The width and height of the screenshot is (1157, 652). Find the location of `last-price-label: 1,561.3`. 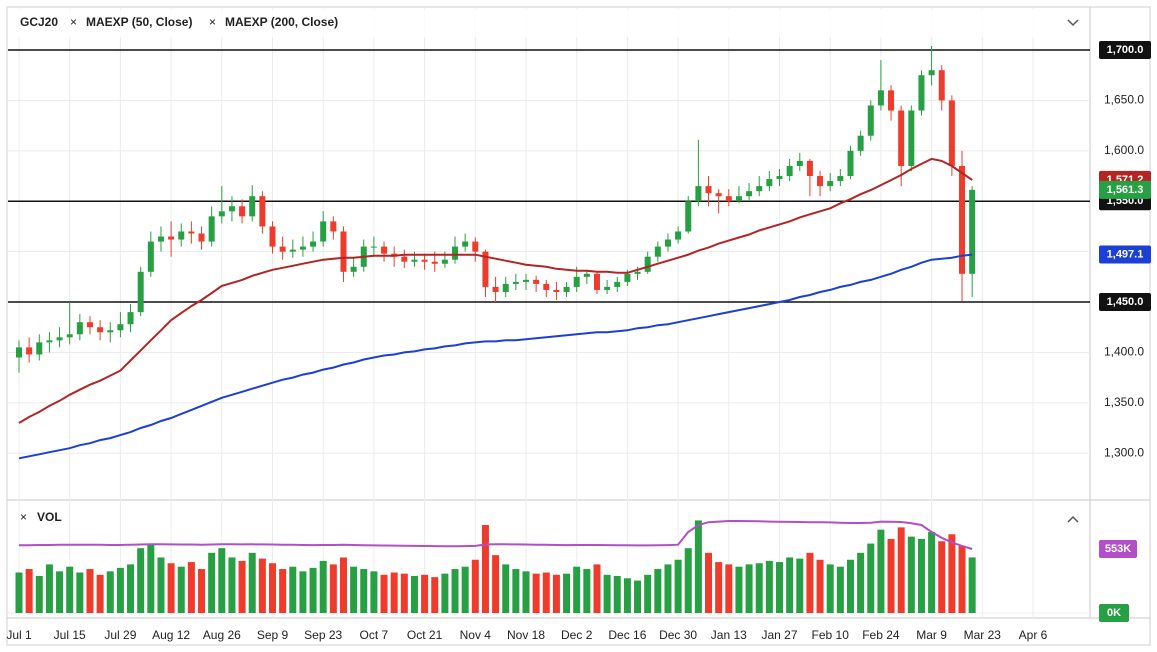

last-price-label: 1,561.3 is located at coordinates (1125, 190).